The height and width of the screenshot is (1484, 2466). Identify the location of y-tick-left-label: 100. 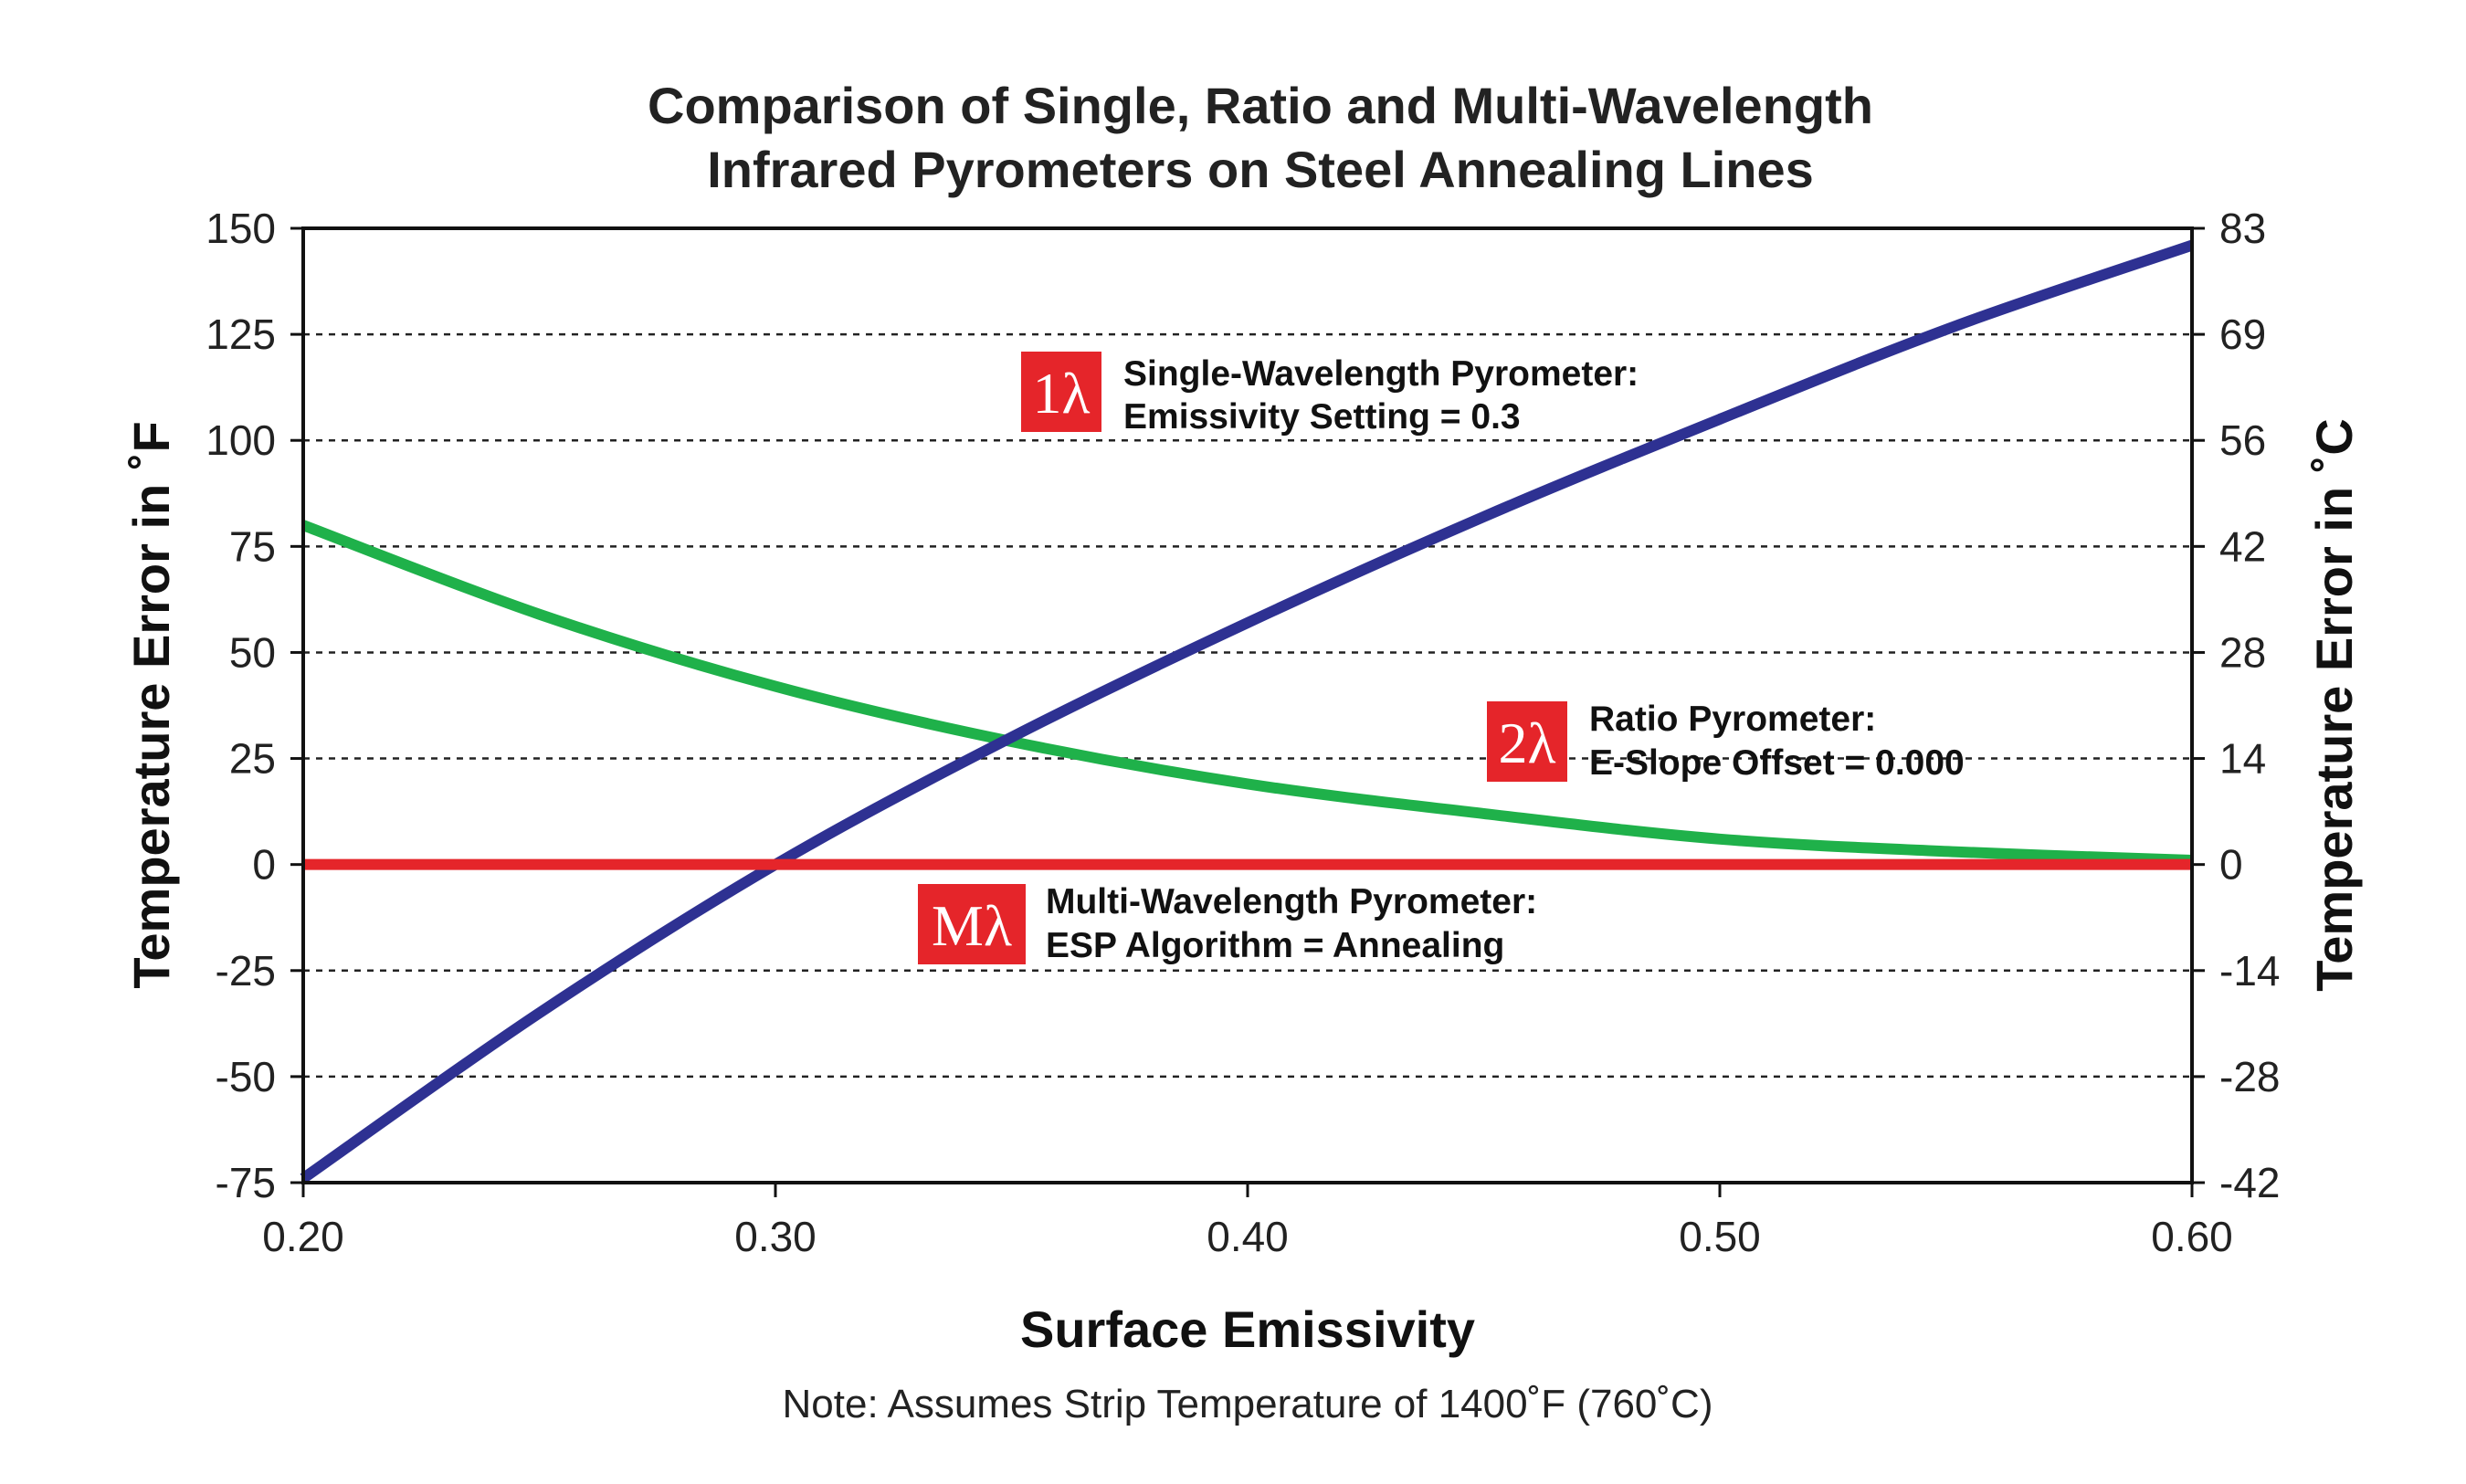
(241, 440).